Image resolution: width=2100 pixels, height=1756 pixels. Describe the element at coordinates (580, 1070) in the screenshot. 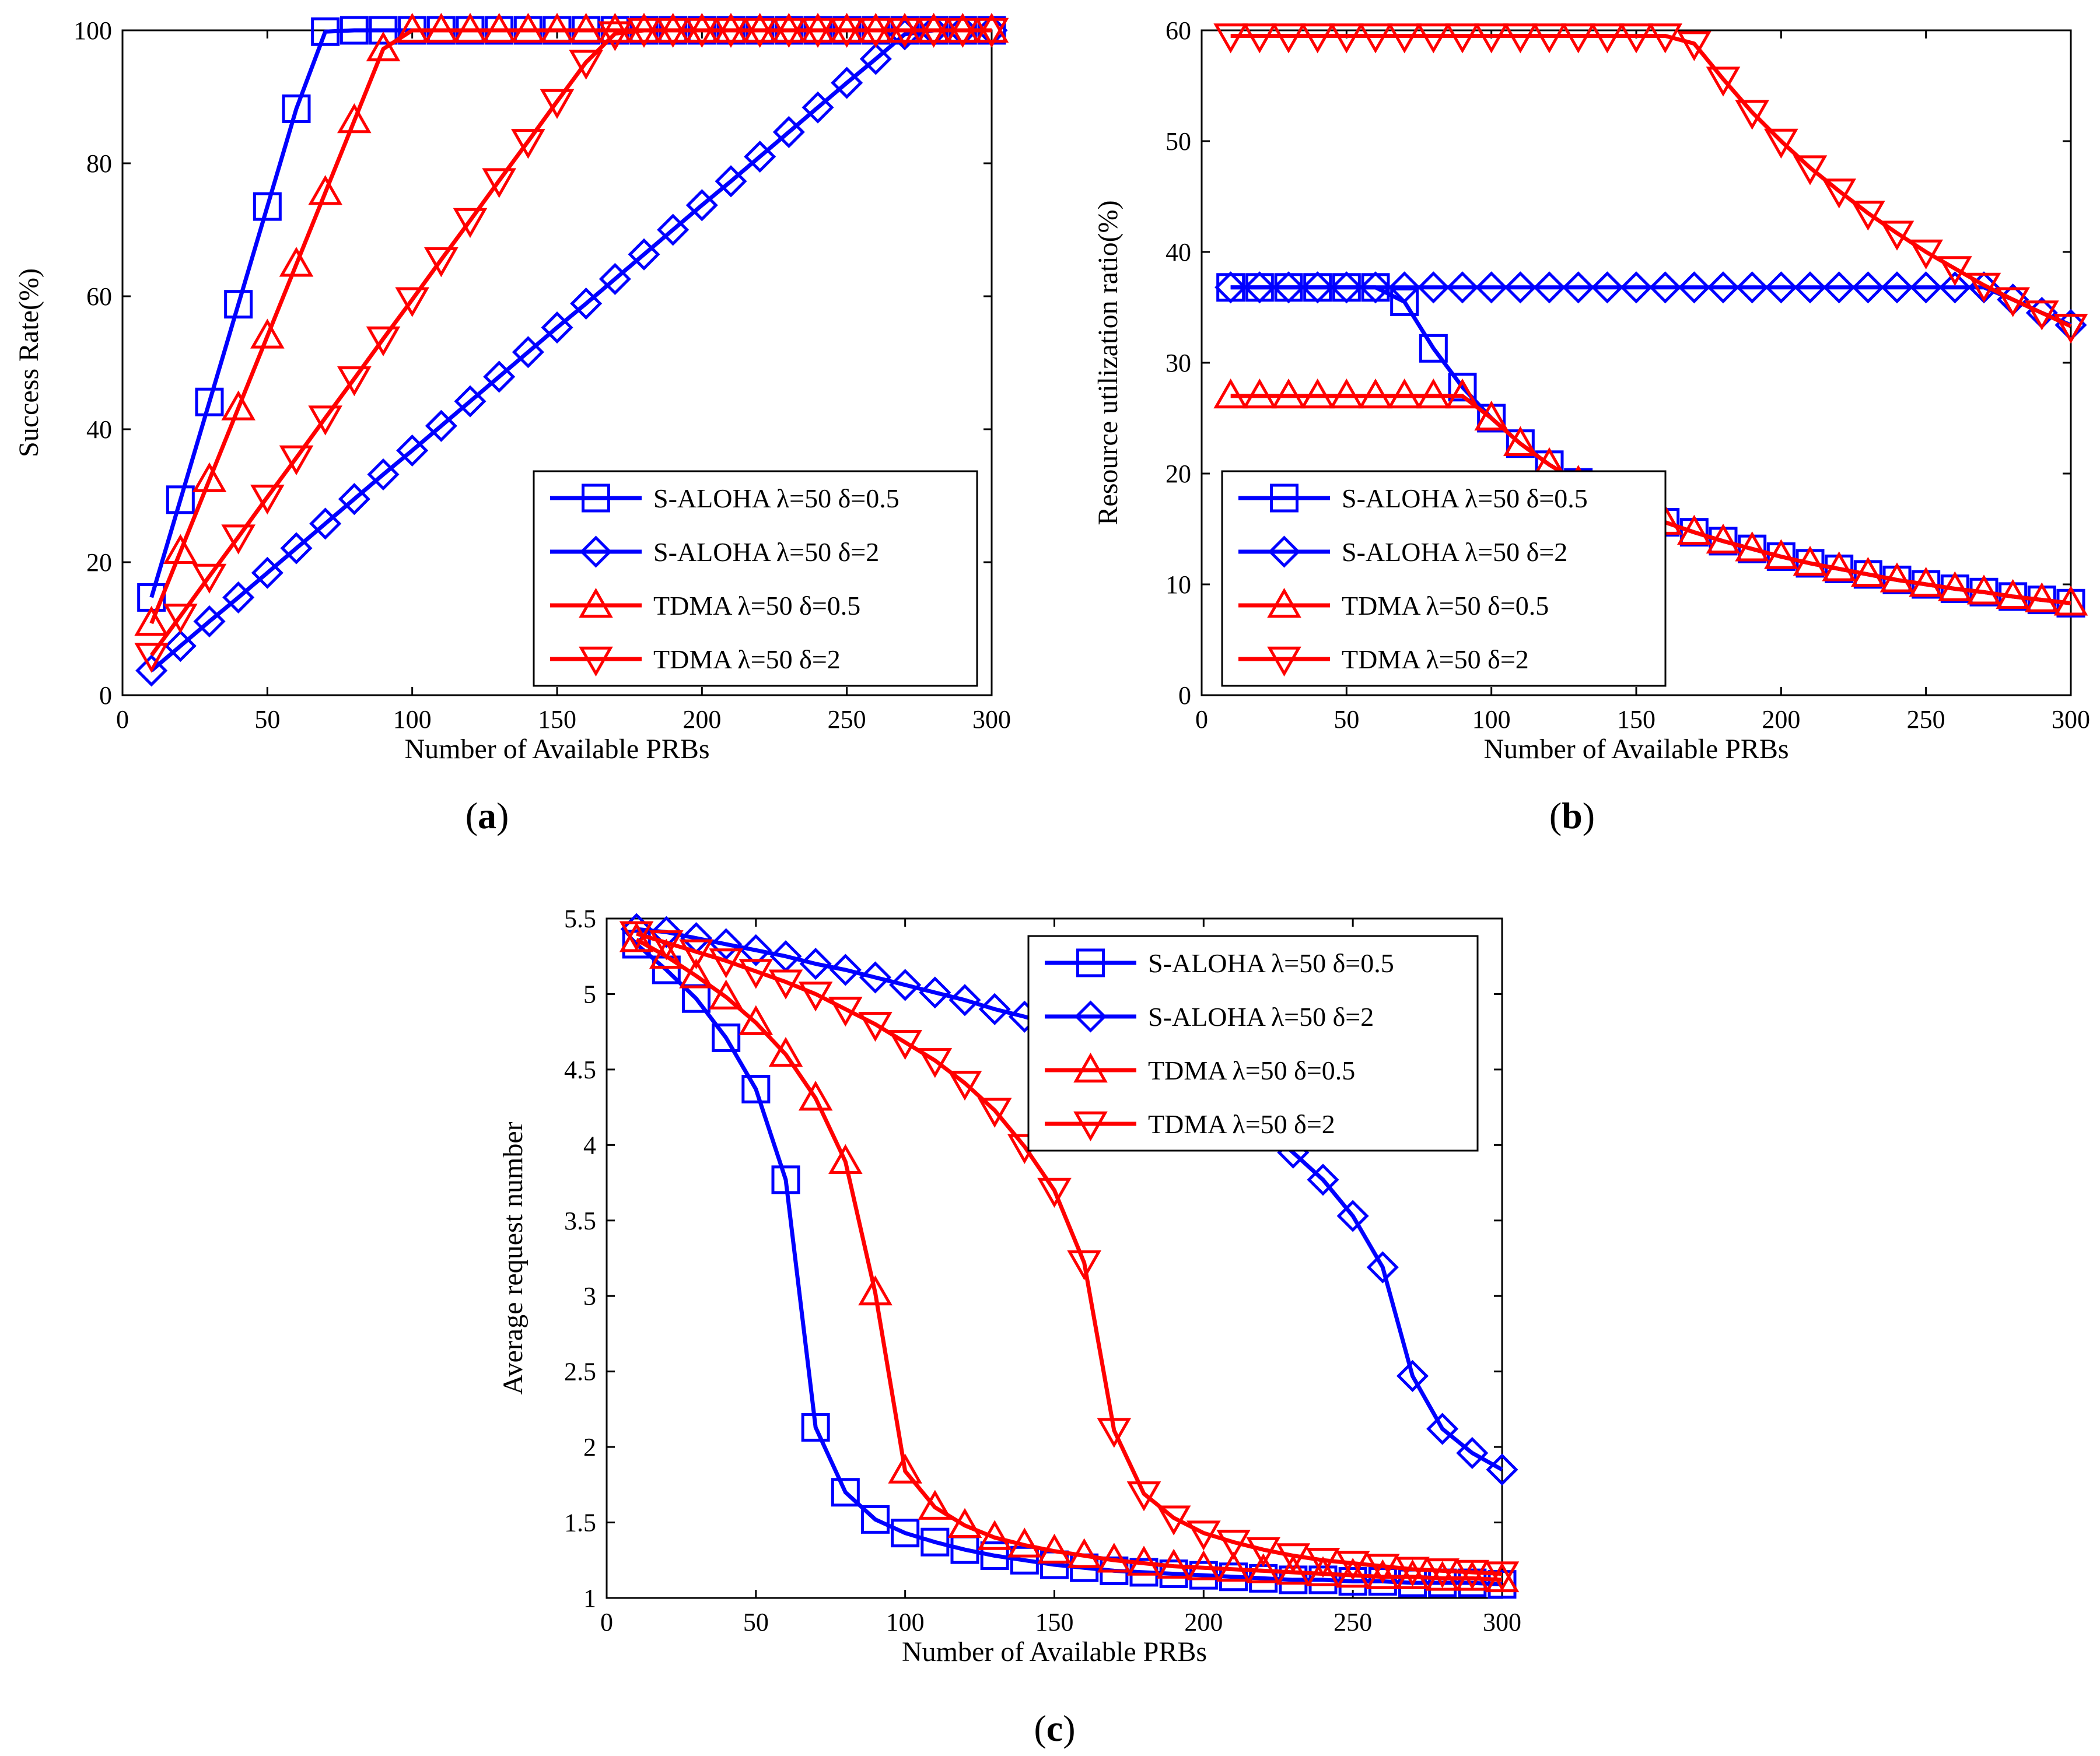

I see `y-tick-label: 4.5` at that location.